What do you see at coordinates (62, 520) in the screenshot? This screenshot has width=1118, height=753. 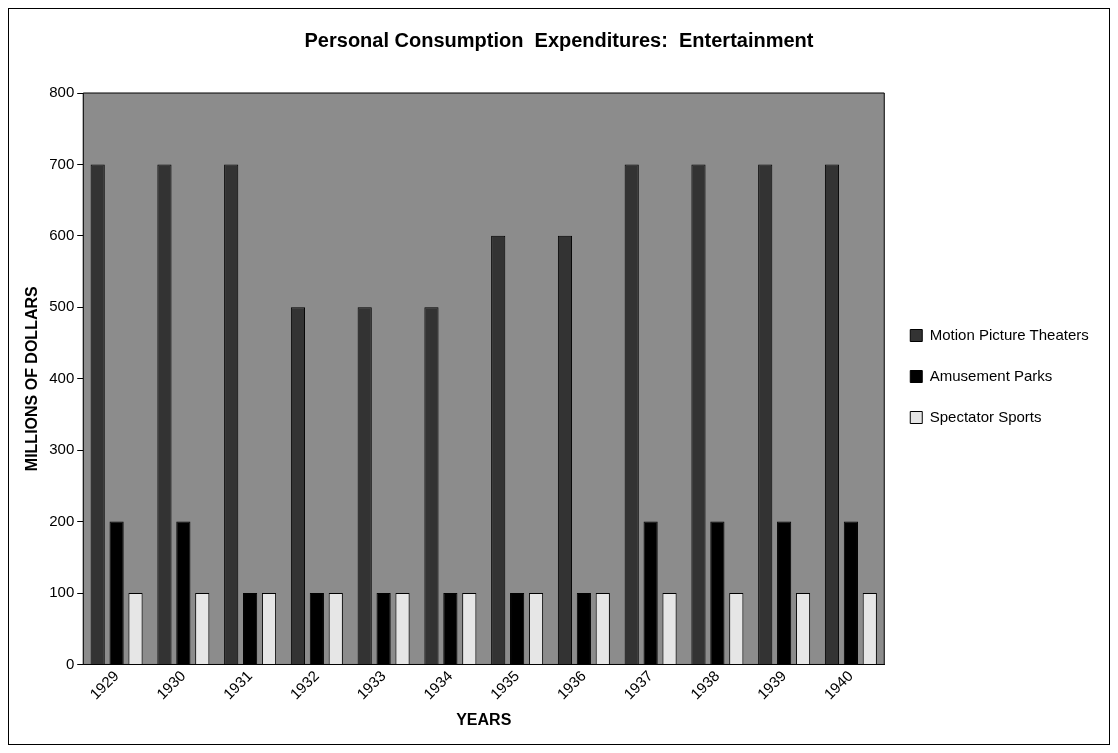 I see `y-tick-label: 200` at bounding box center [62, 520].